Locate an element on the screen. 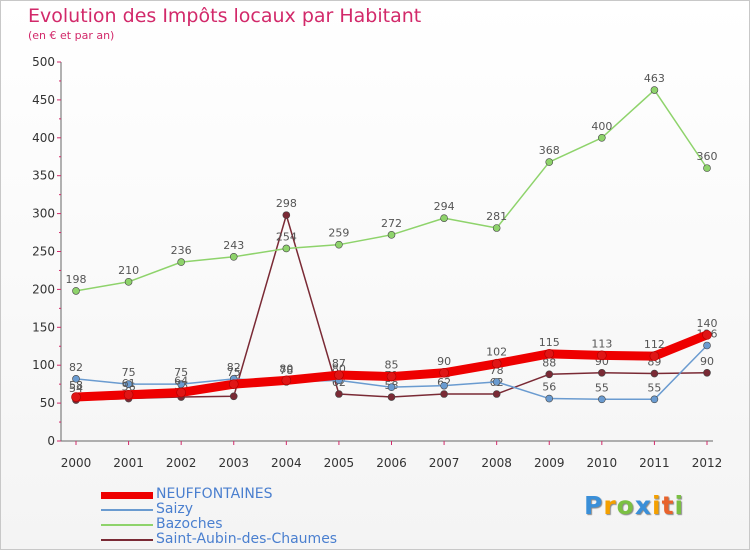  data-label: 112 is located at coordinates (654, 344).